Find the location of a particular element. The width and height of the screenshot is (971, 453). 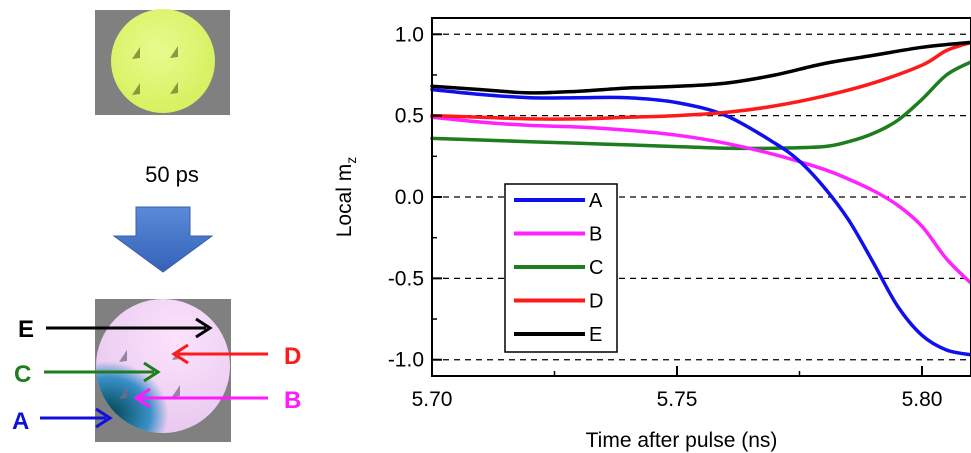

series-line-d is located at coordinates (700, 80).